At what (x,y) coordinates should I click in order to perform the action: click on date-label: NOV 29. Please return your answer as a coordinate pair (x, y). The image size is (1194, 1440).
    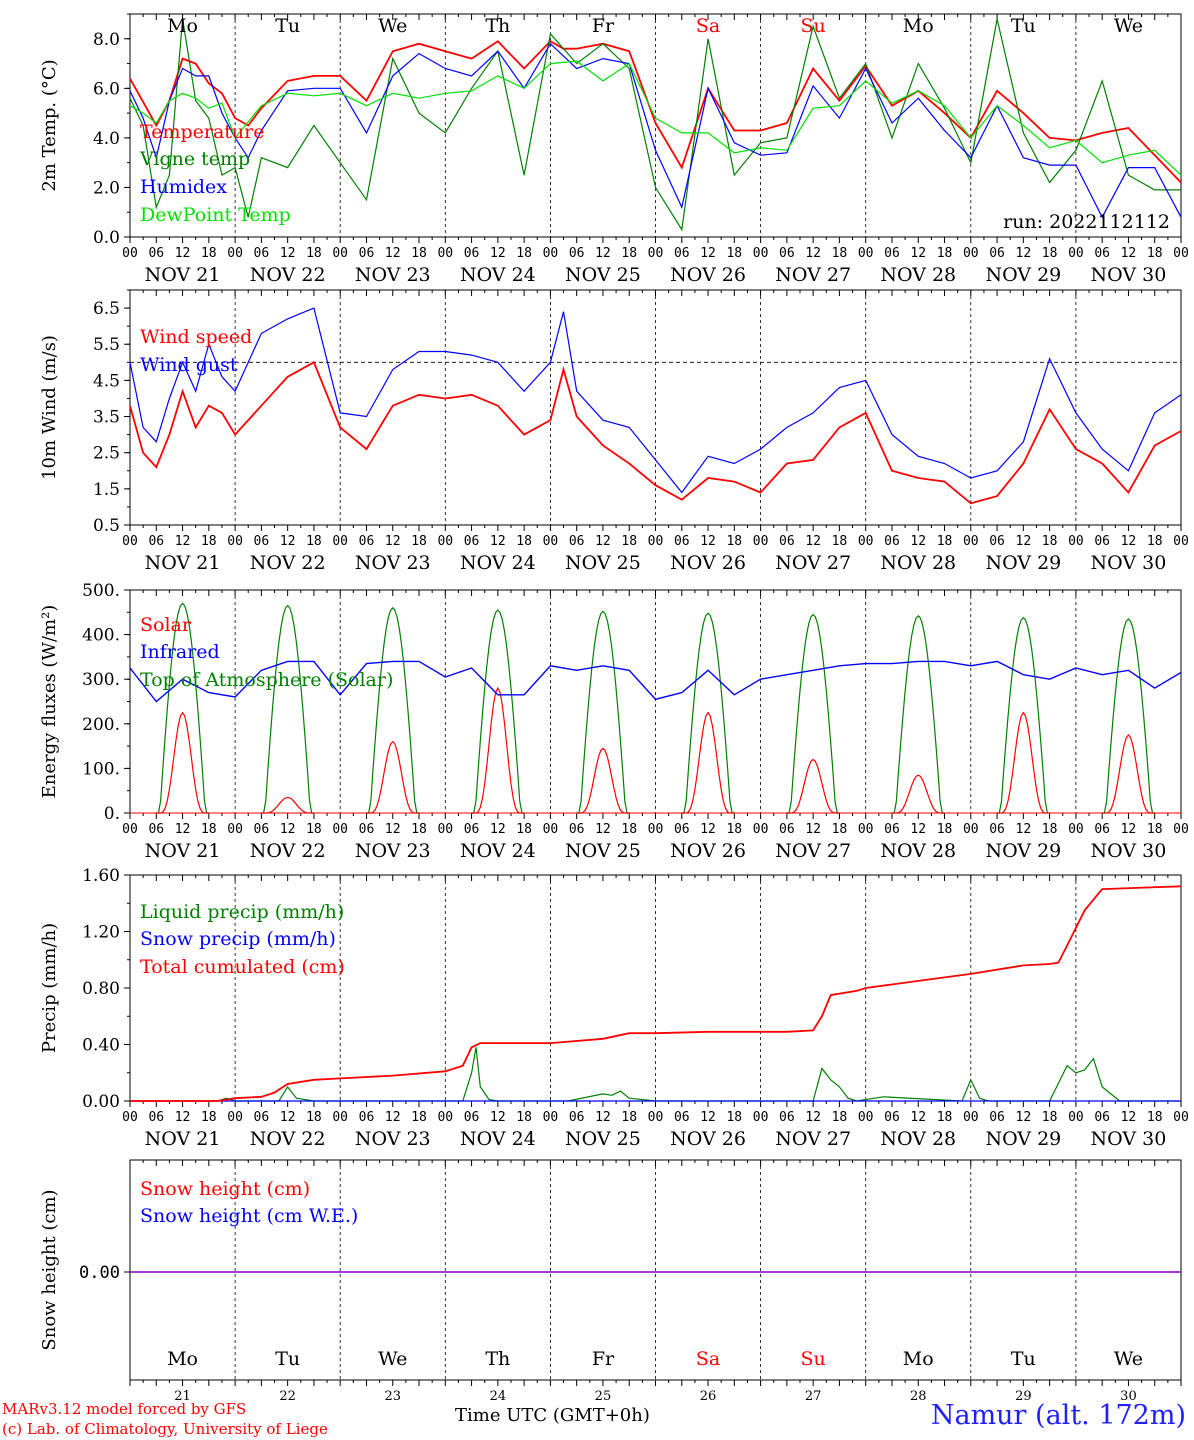
    Looking at the image, I should click on (1023, 851).